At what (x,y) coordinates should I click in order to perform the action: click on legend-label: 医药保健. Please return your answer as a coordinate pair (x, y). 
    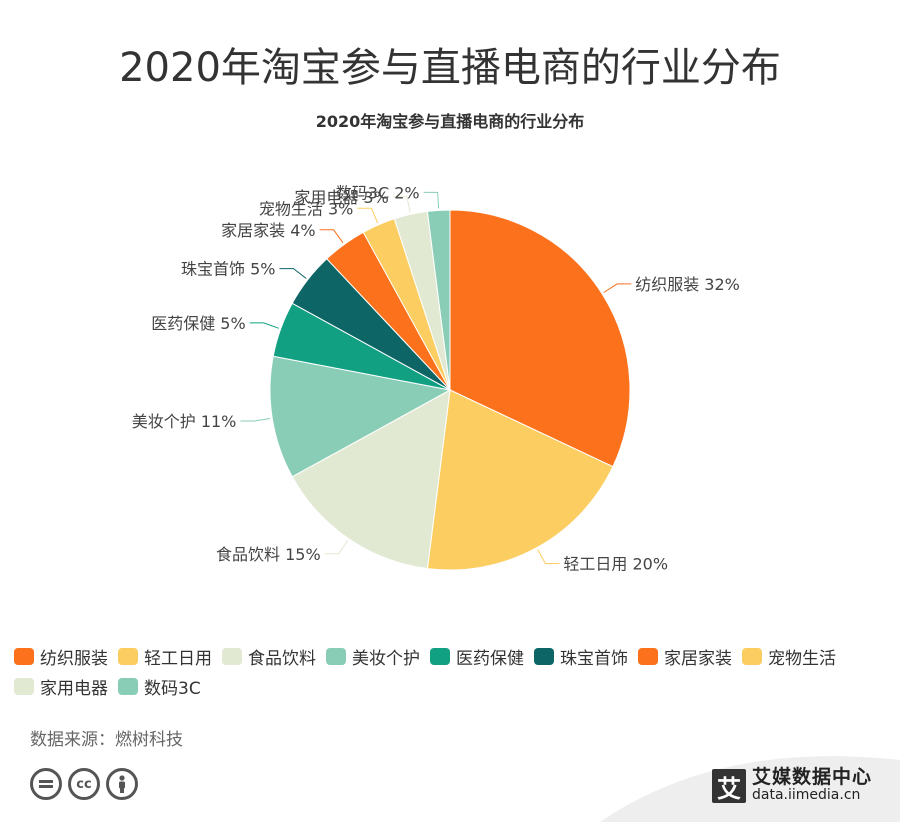
    Looking at the image, I should click on (490, 658).